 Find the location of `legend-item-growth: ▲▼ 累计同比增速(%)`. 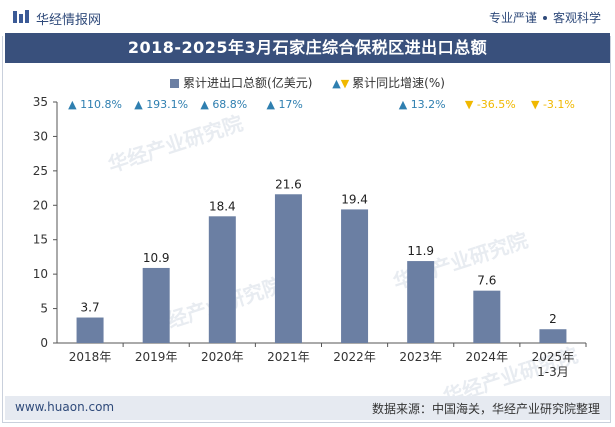

legend-item-growth: ▲▼ 累计同比增速(%) is located at coordinates (388, 82).